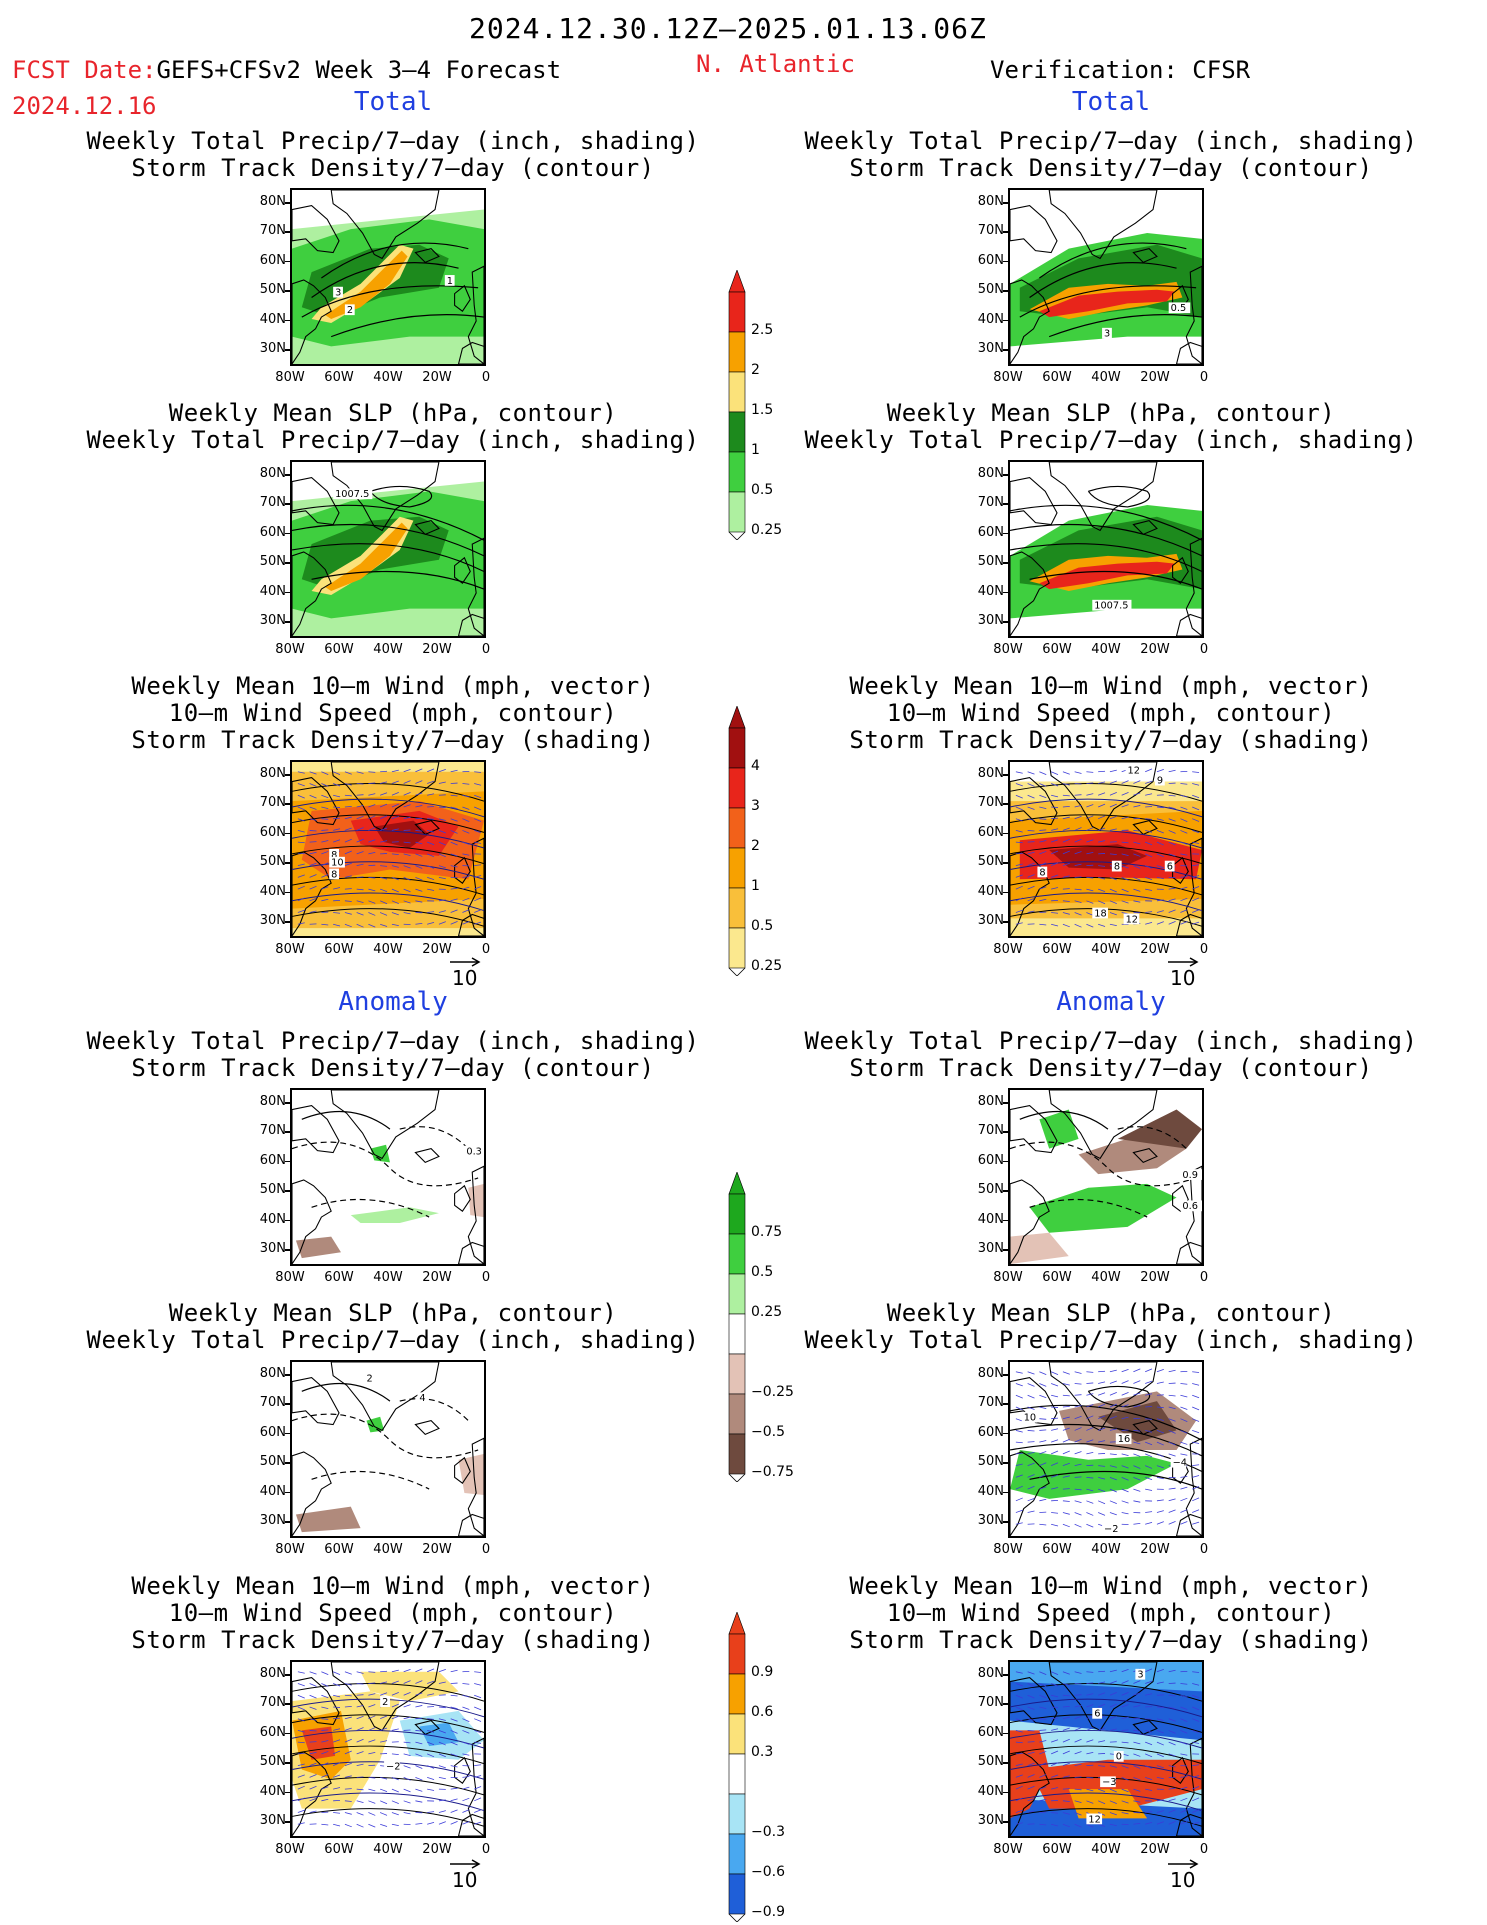  What do you see at coordinates (775, 64) in the screenshot?
I see `region-label: N. Atlantic` at bounding box center [775, 64].